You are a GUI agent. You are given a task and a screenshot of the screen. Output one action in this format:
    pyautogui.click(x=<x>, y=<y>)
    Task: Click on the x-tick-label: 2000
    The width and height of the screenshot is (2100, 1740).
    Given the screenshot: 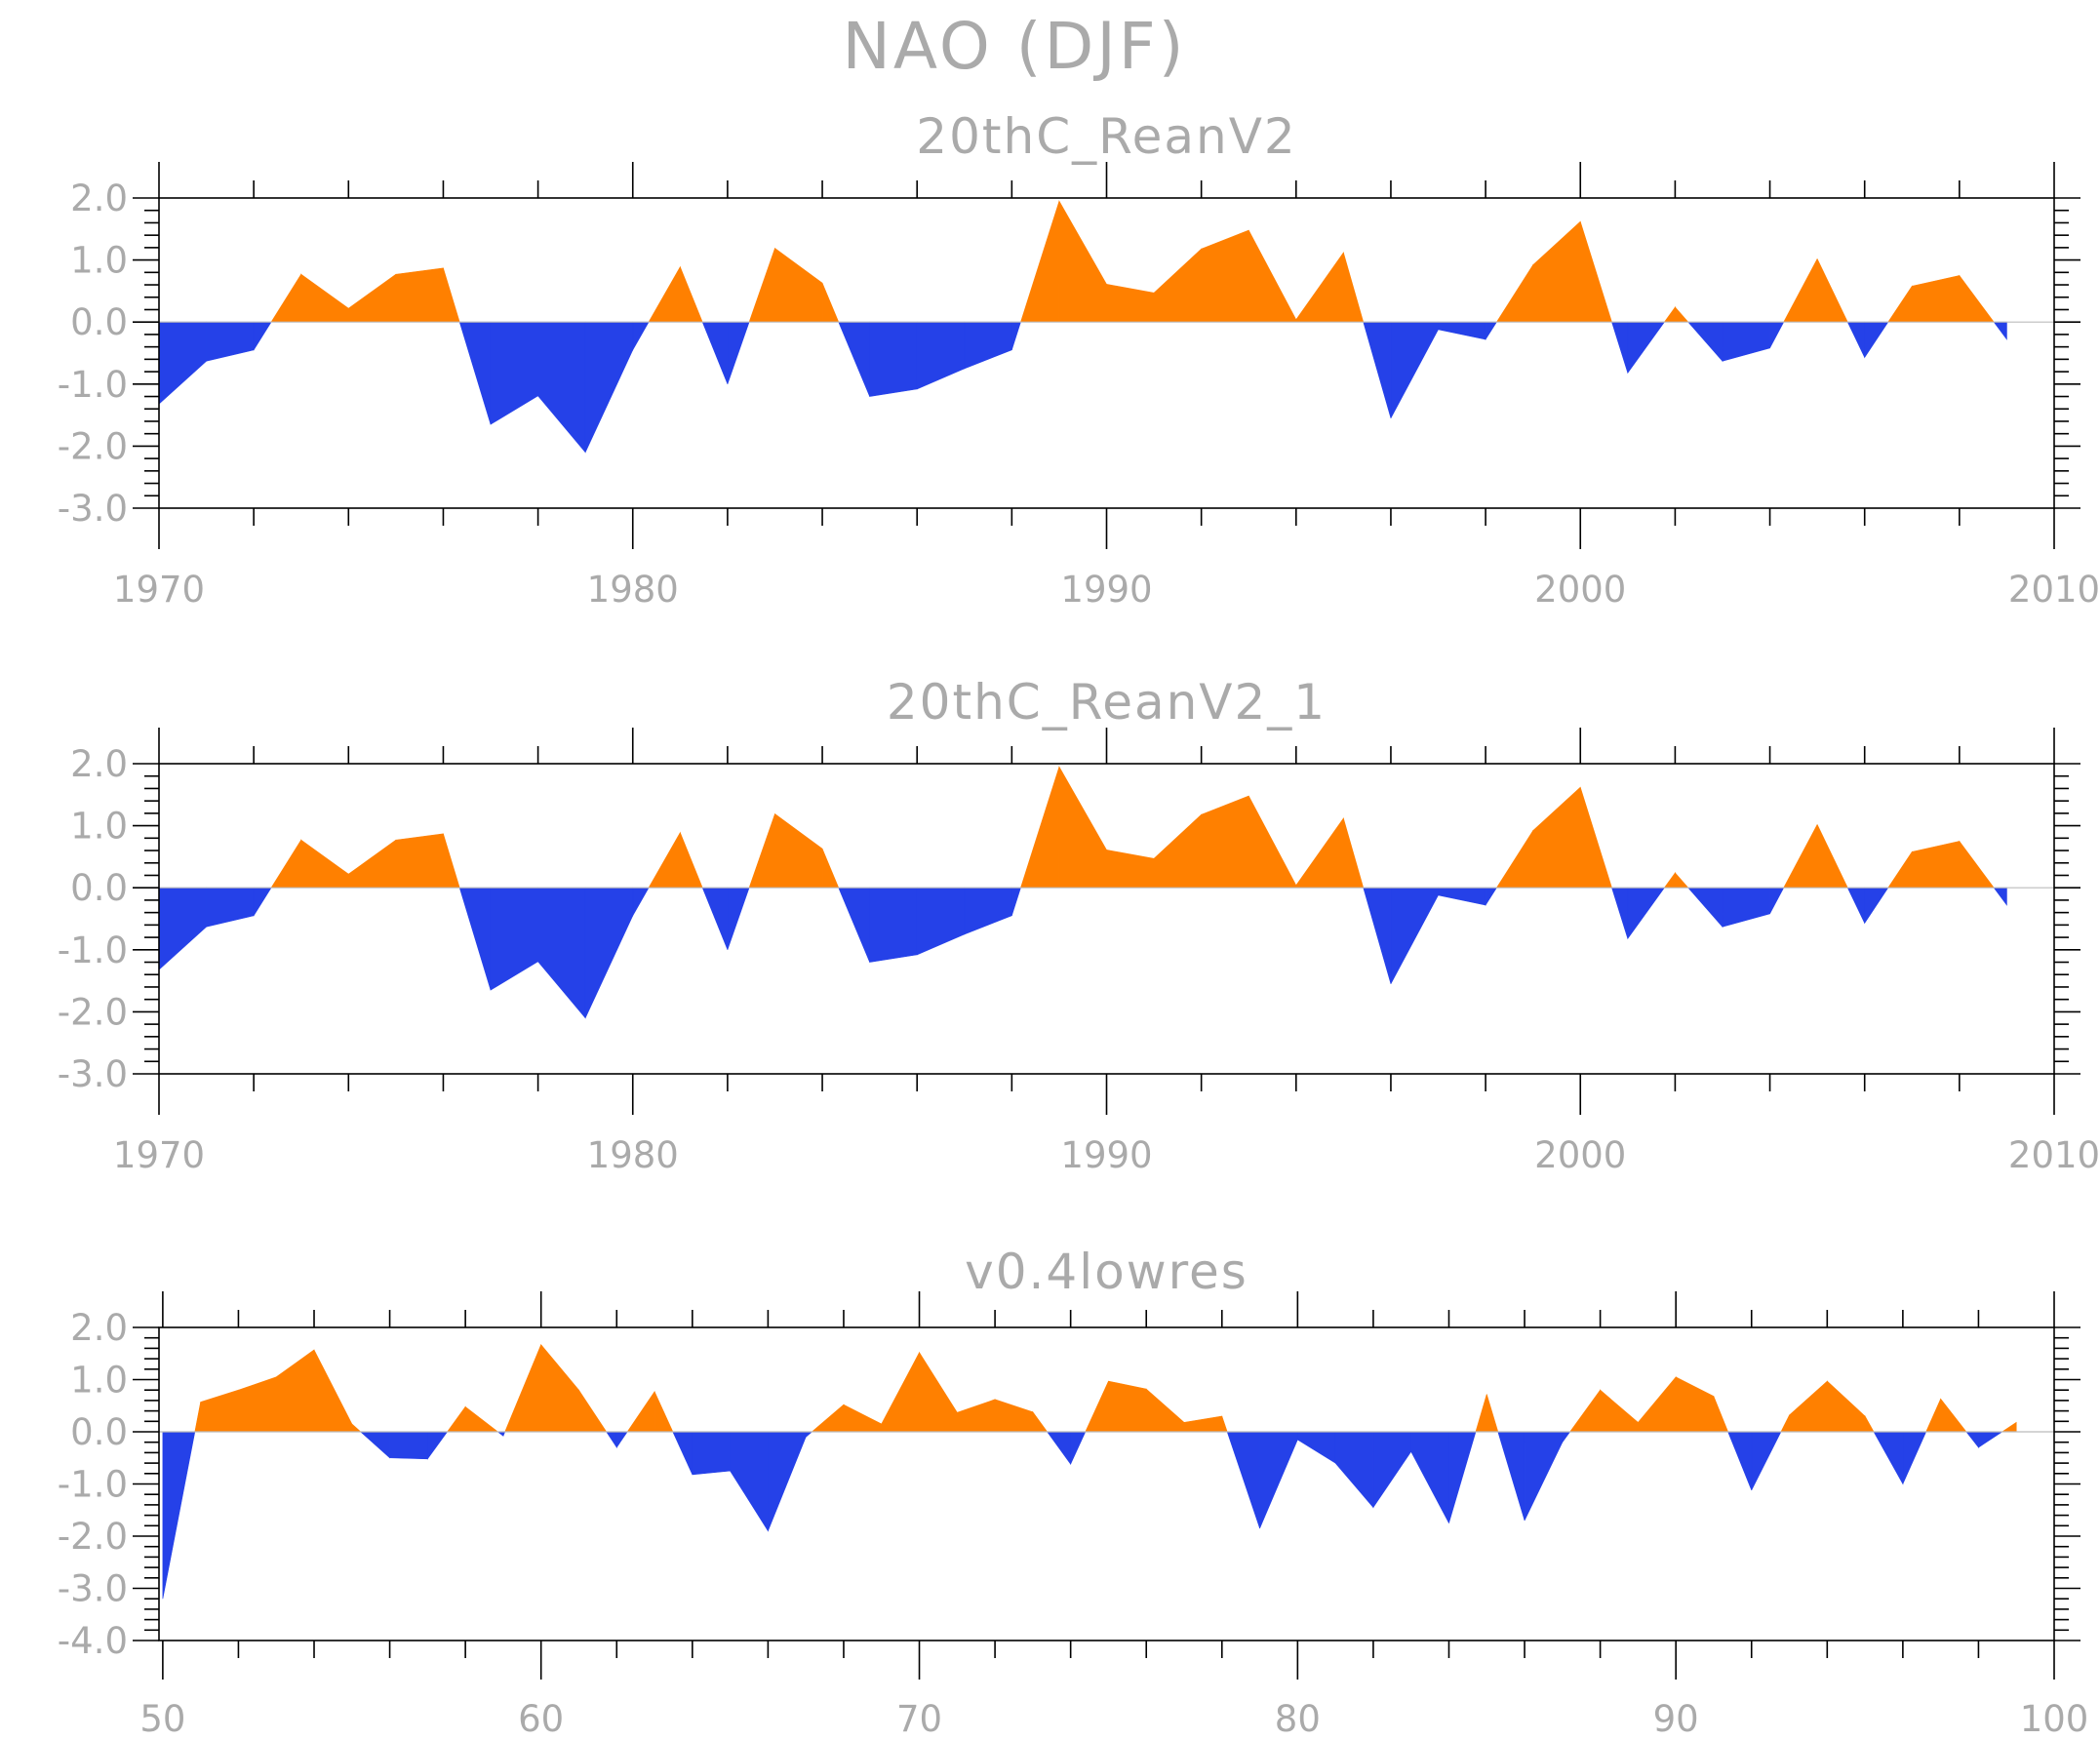 What is the action you would take?
    pyautogui.click(x=1580, y=1155)
    